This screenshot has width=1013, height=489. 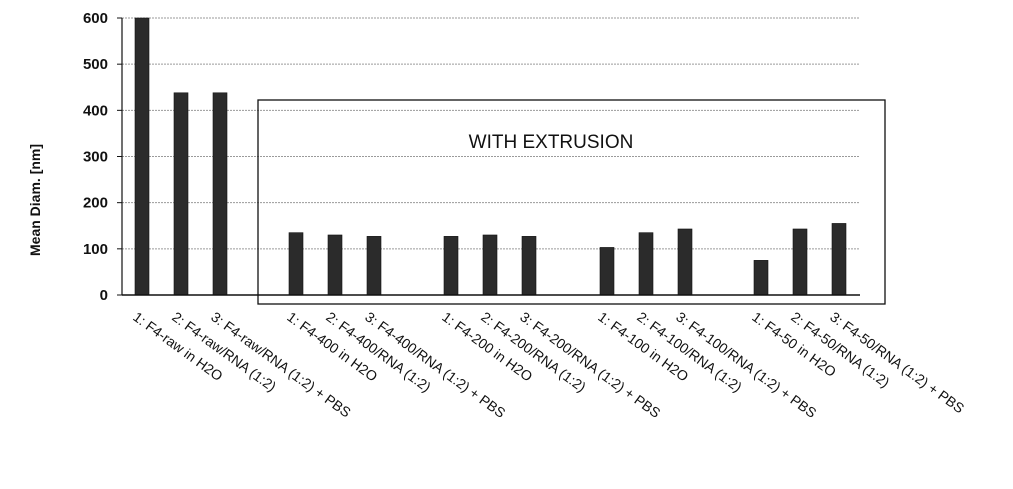 I want to click on y-tick-label: 300, so click(x=95, y=157).